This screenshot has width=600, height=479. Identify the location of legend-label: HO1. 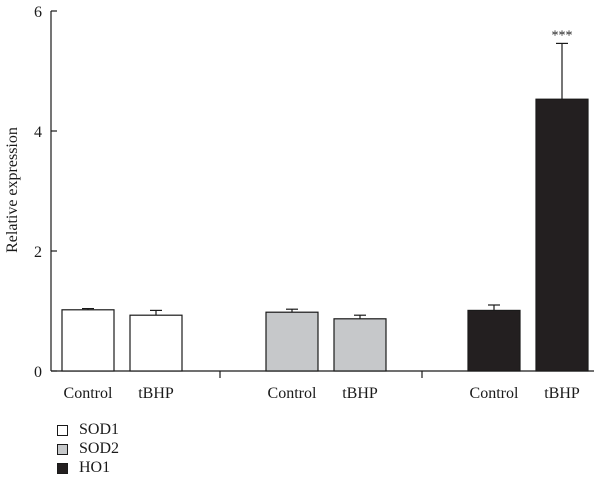
(95, 467).